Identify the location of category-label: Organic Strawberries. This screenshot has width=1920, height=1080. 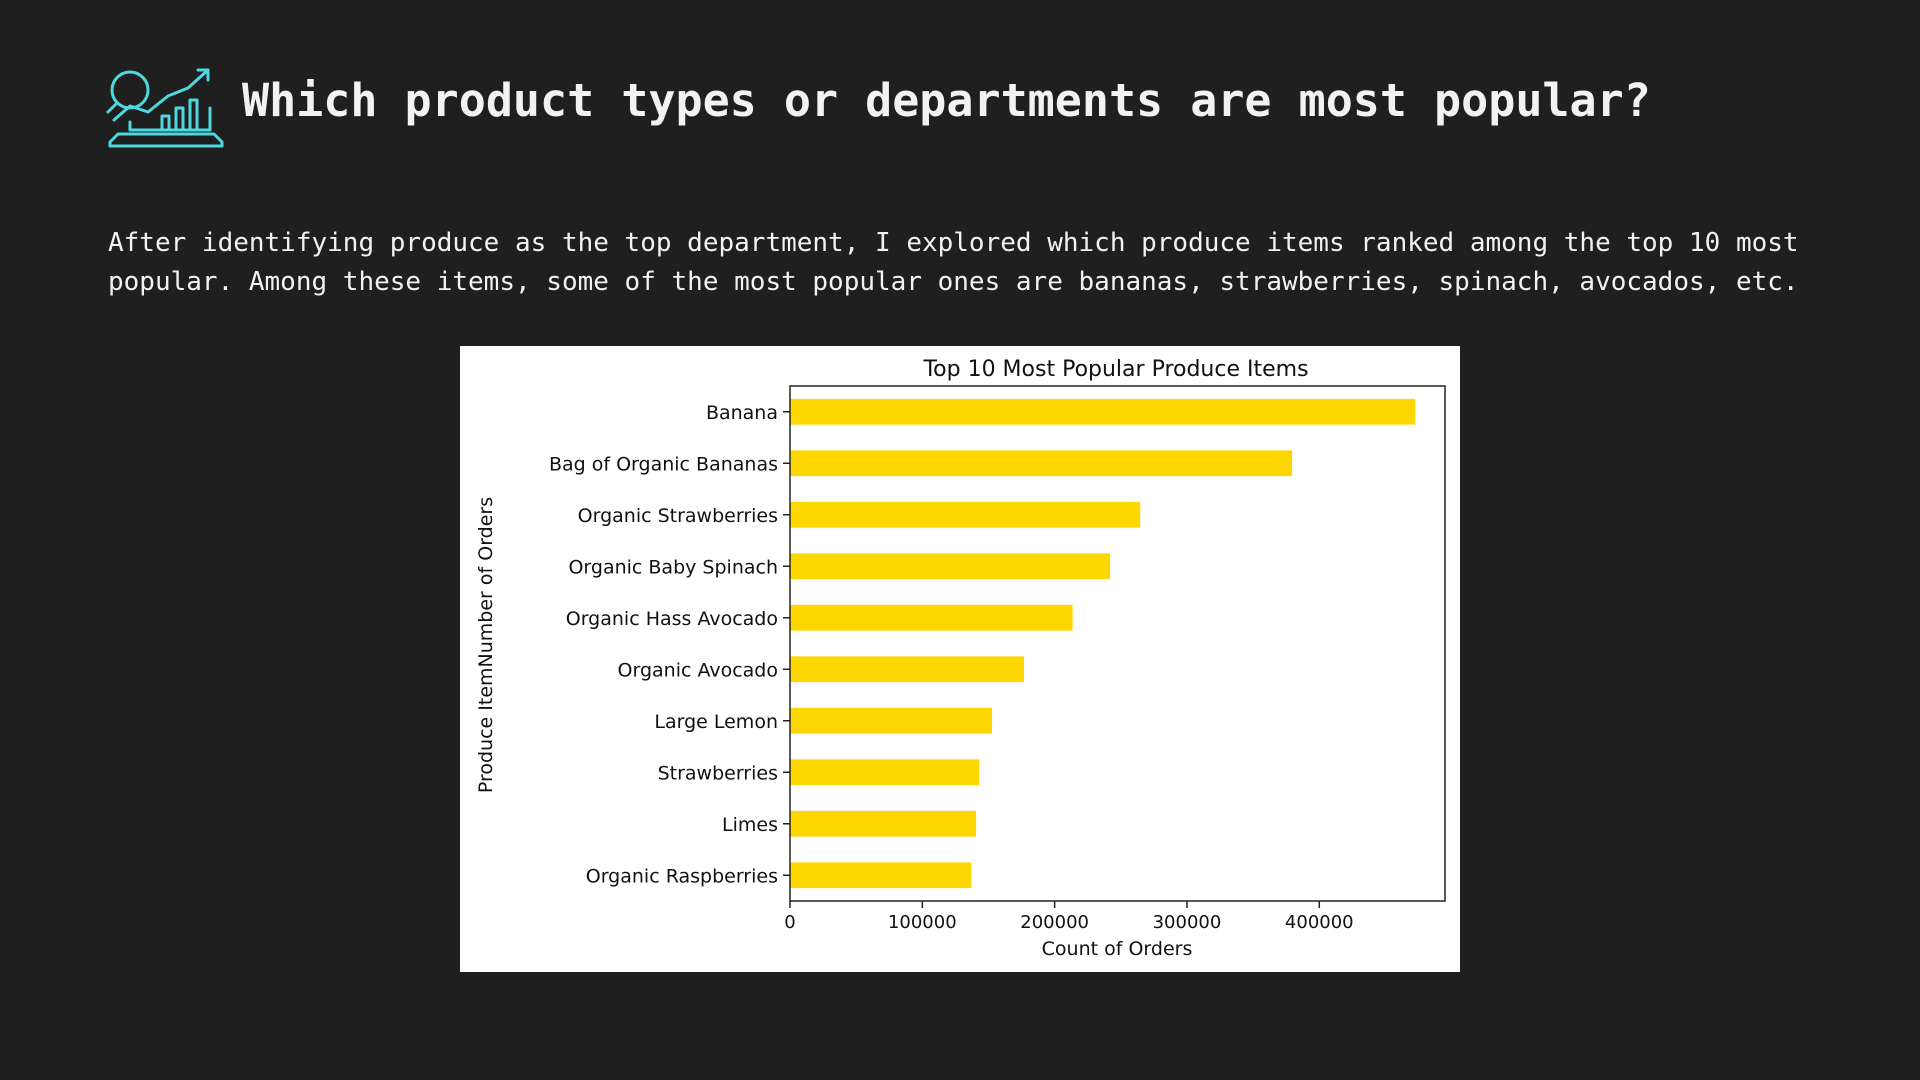
(678, 516).